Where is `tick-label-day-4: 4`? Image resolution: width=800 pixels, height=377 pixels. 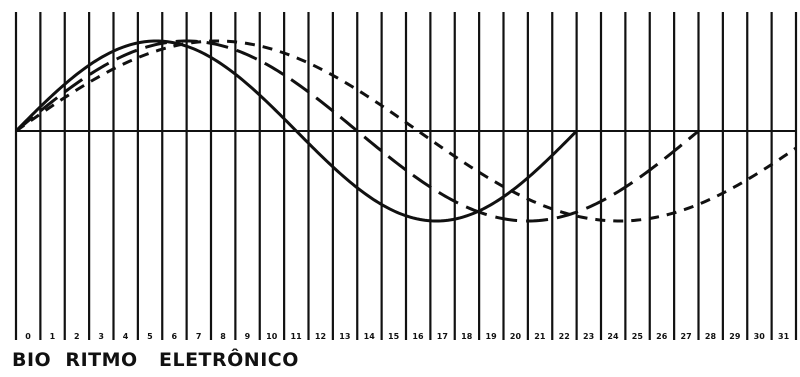 tick-label-day-4: 4 is located at coordinates (126, 336).